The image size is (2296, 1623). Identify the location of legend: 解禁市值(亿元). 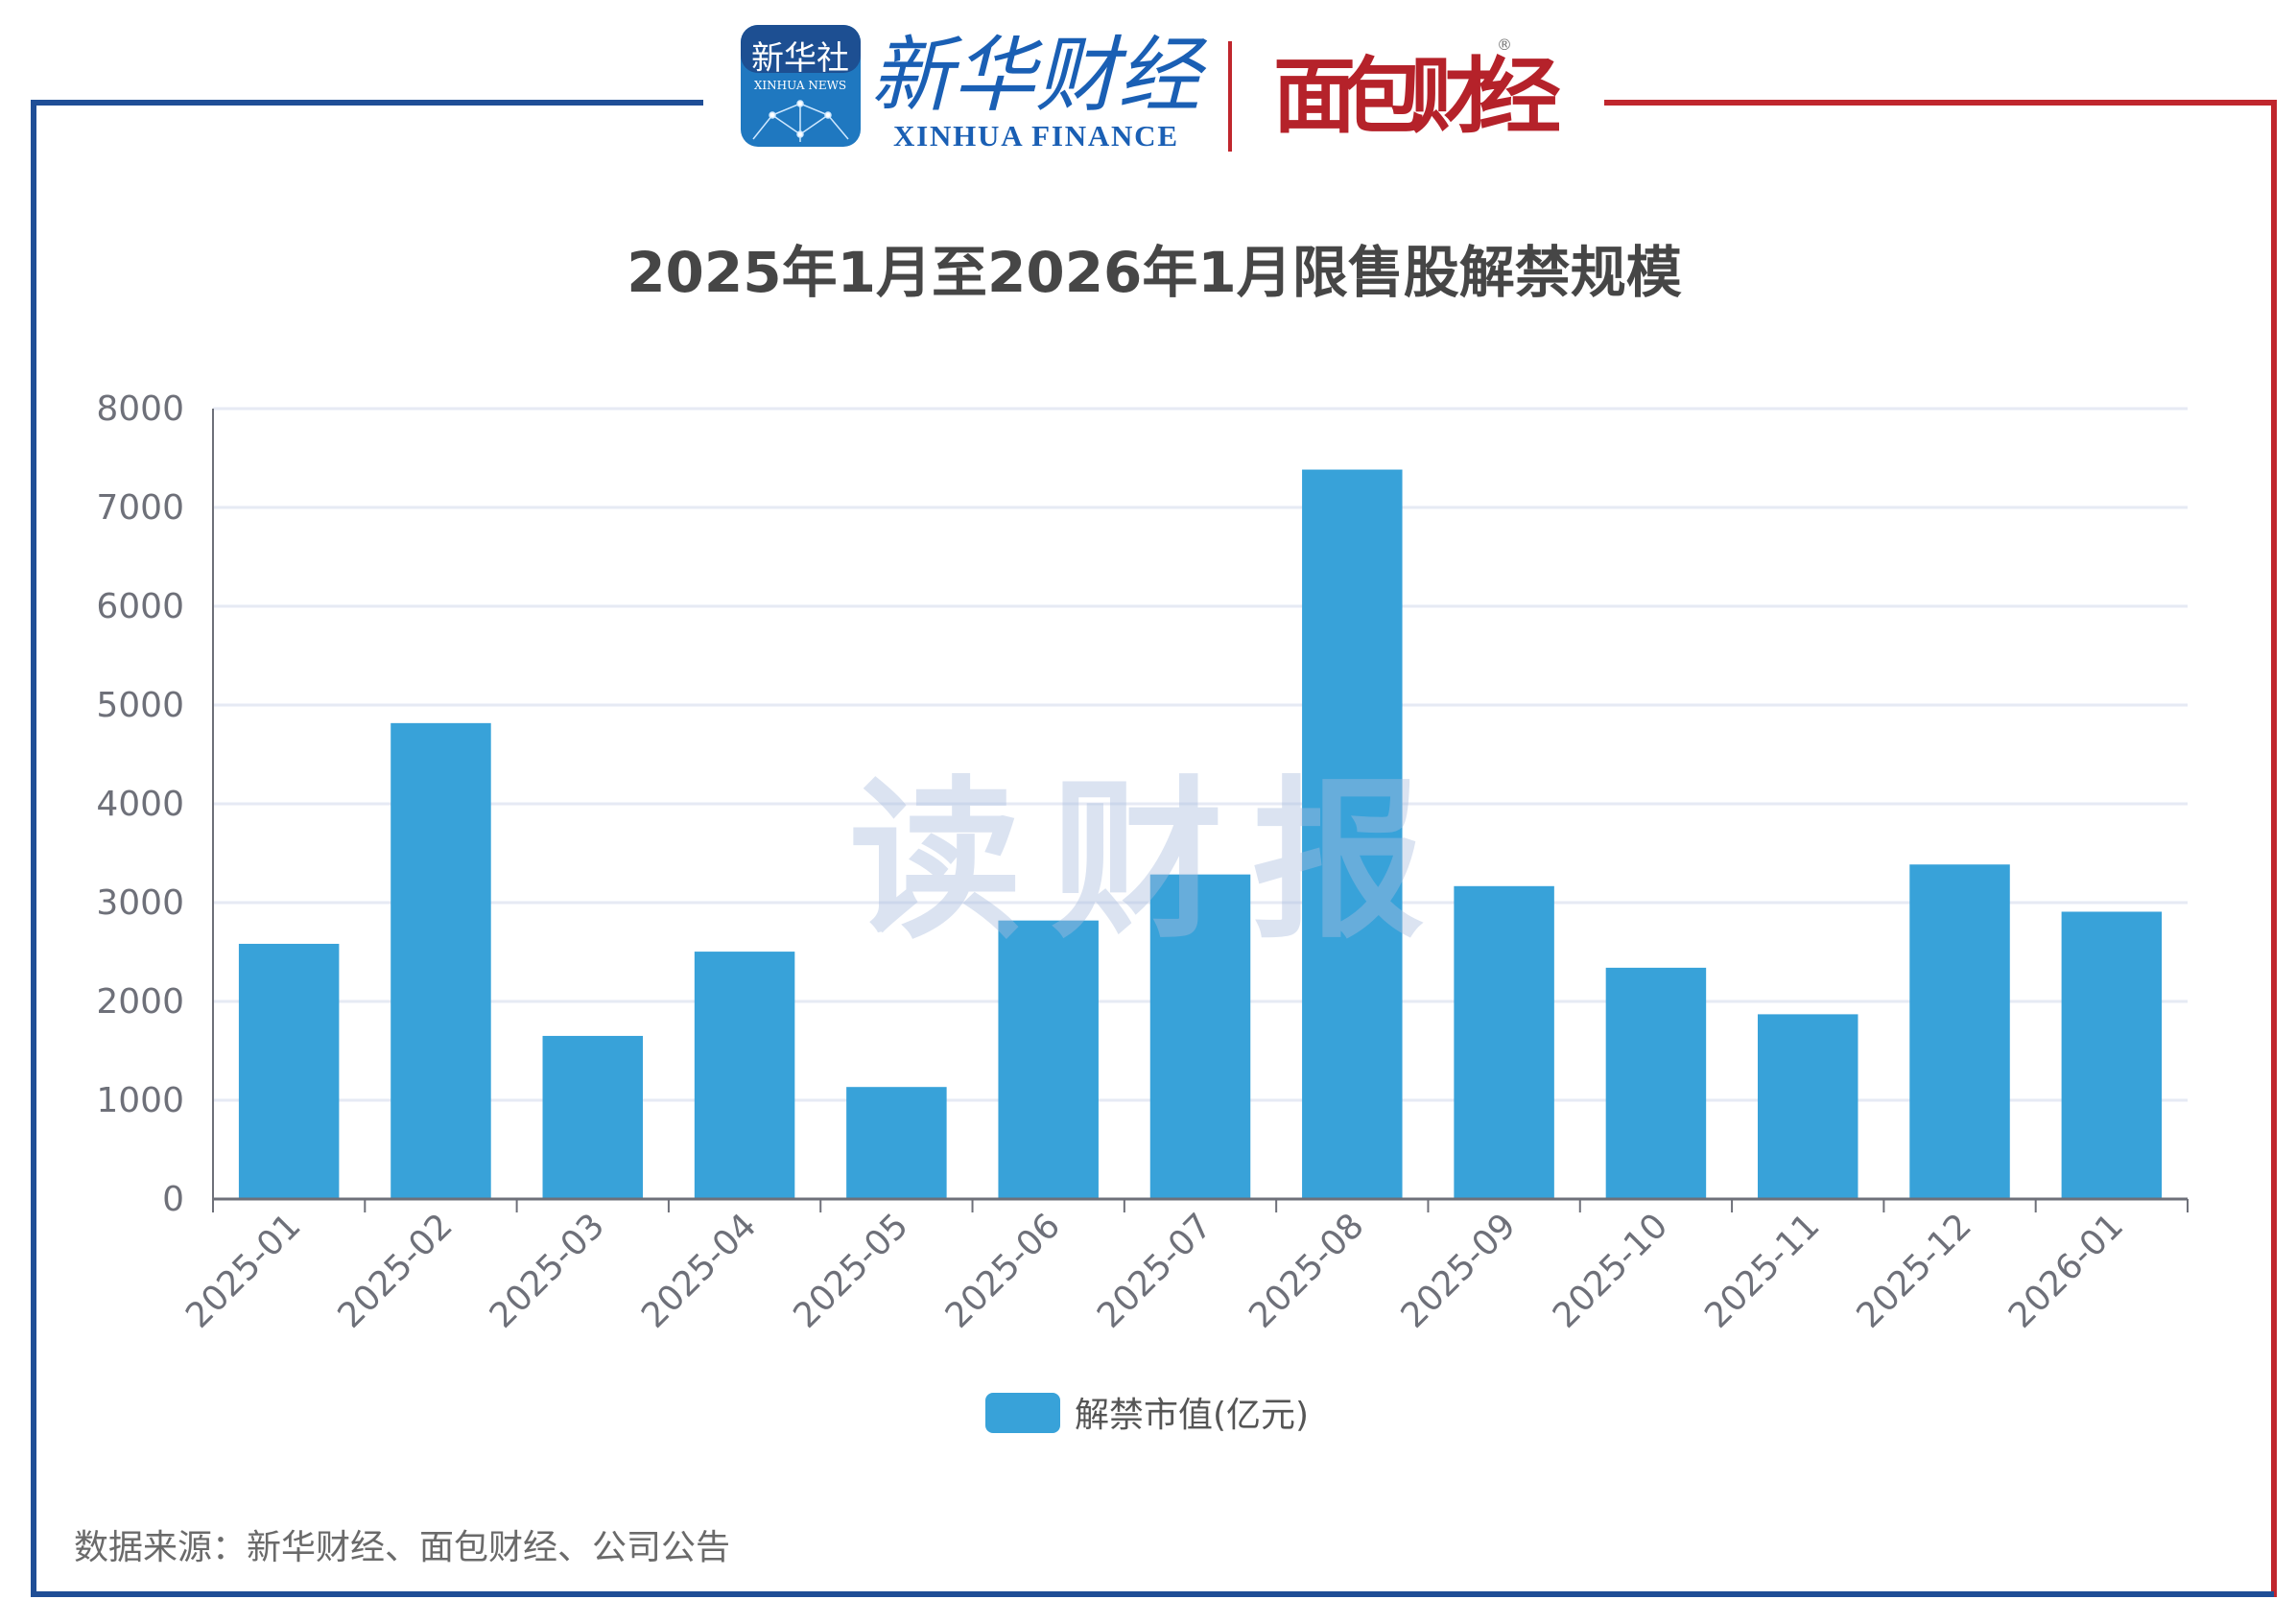
(1147, 1414).